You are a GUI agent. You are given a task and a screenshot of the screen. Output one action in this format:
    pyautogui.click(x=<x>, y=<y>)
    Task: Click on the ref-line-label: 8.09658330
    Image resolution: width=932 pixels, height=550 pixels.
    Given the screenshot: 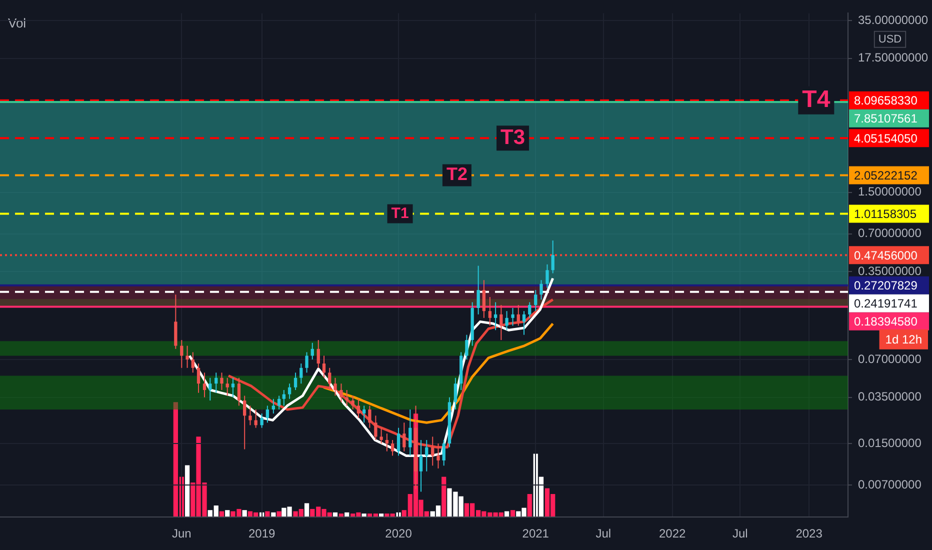 What is the action you would take?
    pyautogui.click(x=886, y=101)
    